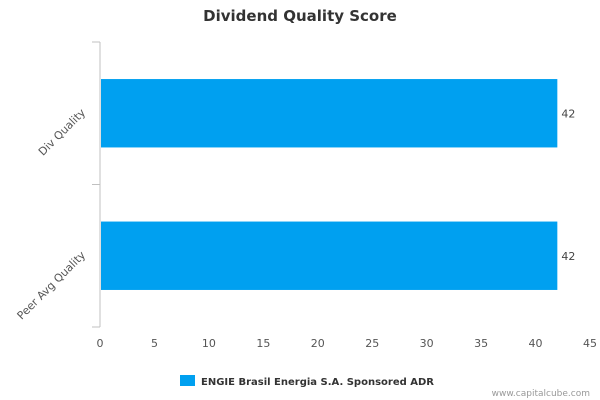 This screenshot has width=600, height=400. Describe the element at coordinates (590, 343) in the screenshot. I see `x-tick-label: 45` at that location.